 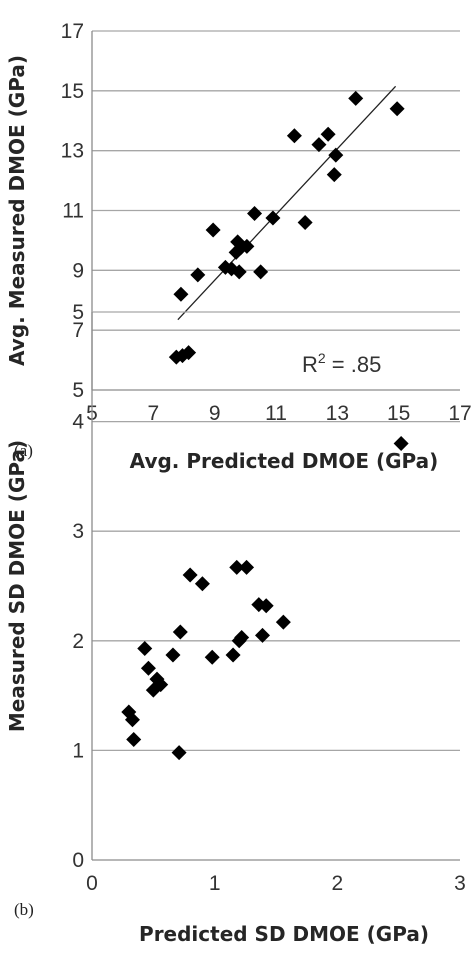 I want to click on y-tick-label: 2, so click(x=78, y=641).